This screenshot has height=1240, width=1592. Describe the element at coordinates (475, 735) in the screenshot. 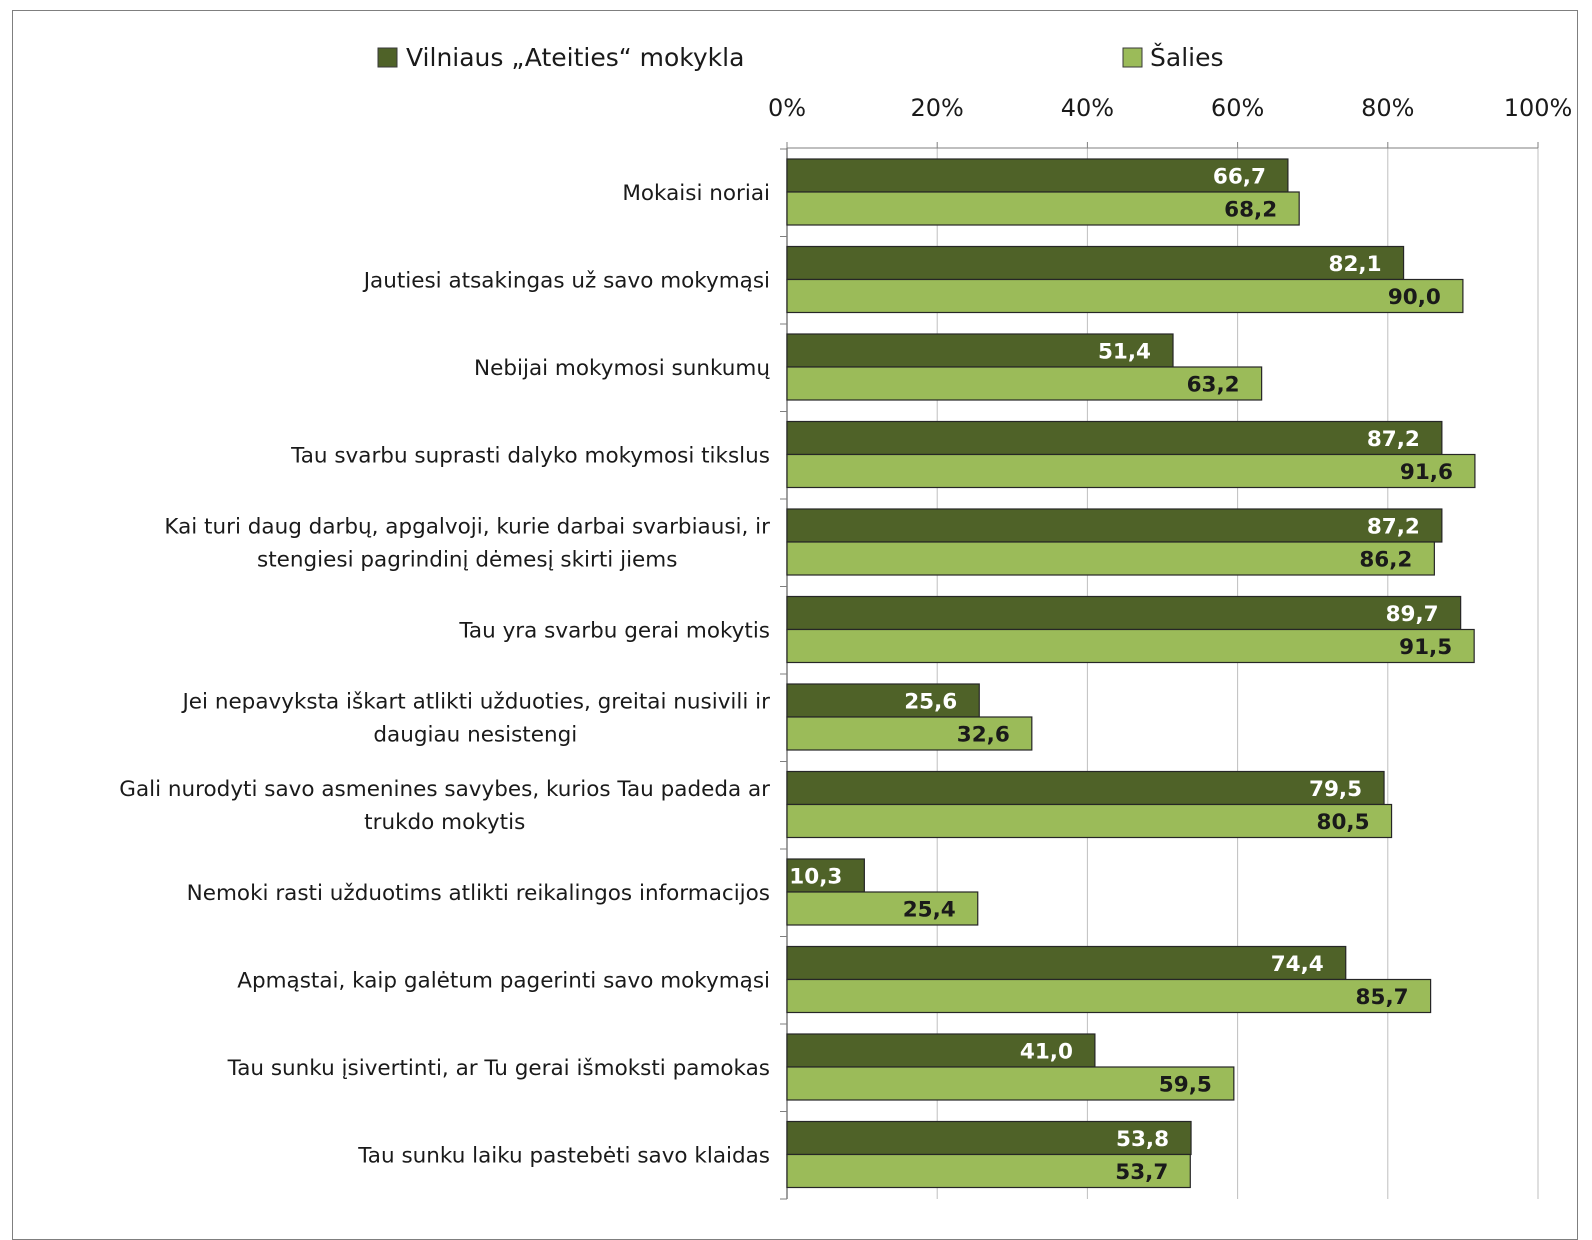

I see `category-label: daugiau nesistengi` at that location.